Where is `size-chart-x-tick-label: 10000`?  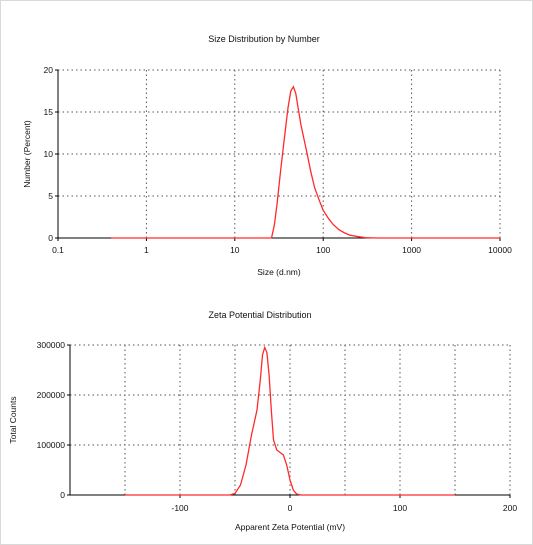 size-chart-x-tick-label: 10000 is located at coordinates (500, 250).